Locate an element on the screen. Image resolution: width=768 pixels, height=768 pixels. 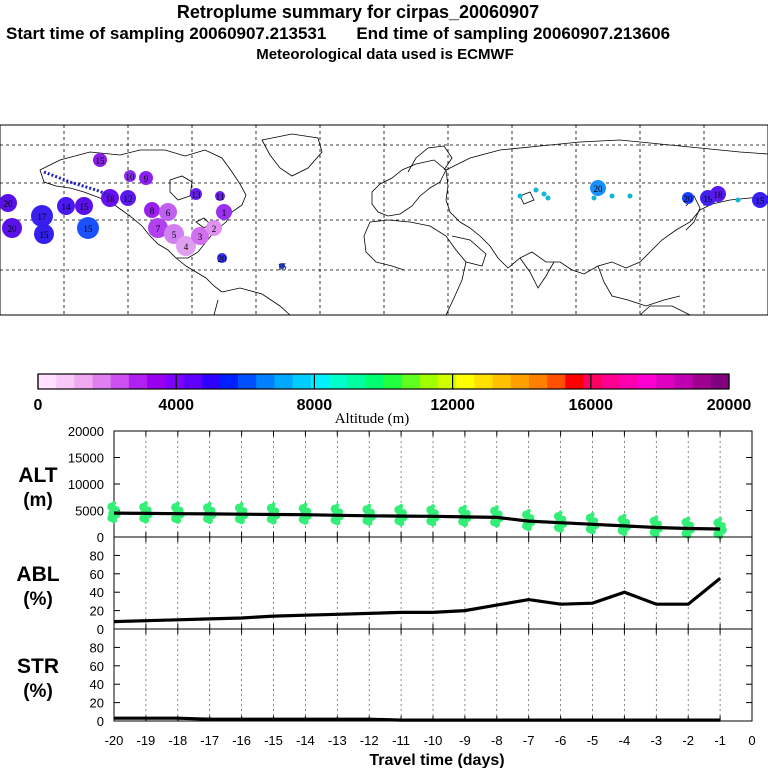
x-tick-label: -17 is located at coordinates (209, 740).